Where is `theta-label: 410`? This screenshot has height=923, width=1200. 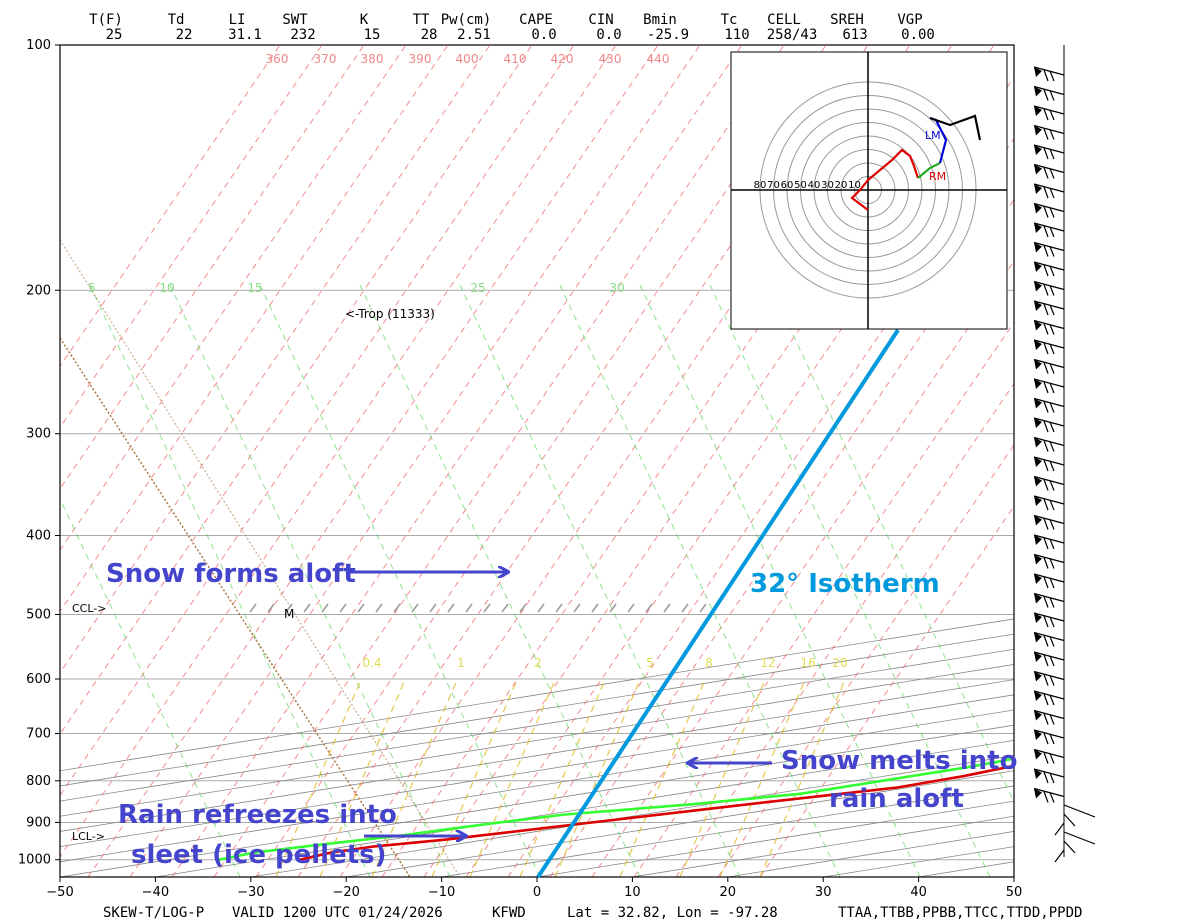
theta-label: 410 is located at coordinates (515, 59).